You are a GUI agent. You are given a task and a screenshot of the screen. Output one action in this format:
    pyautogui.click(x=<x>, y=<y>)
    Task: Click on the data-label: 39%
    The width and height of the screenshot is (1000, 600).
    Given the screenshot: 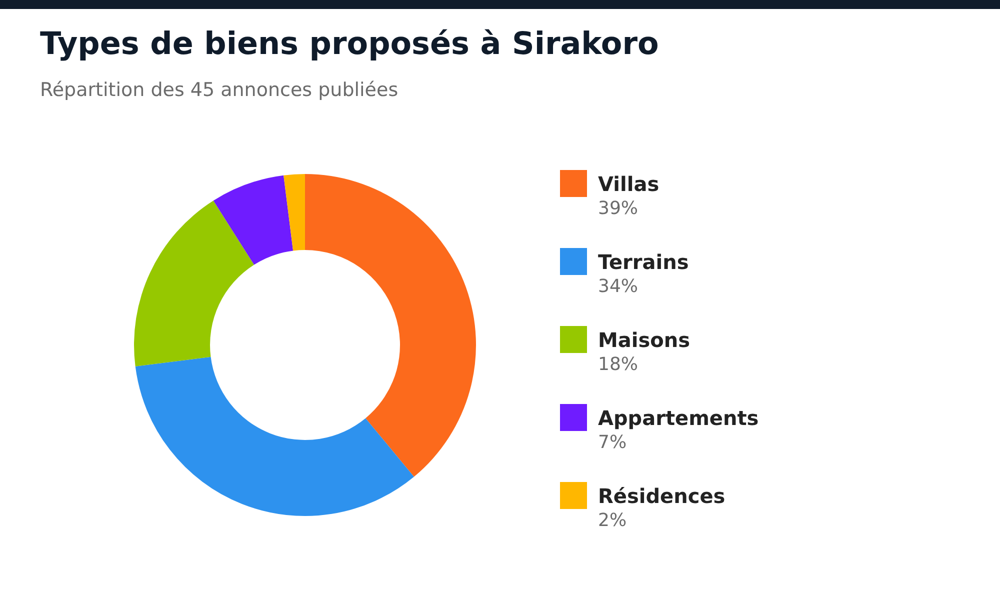 What is the action you would take?
    pyautogui.click(x=619, y=209)
    